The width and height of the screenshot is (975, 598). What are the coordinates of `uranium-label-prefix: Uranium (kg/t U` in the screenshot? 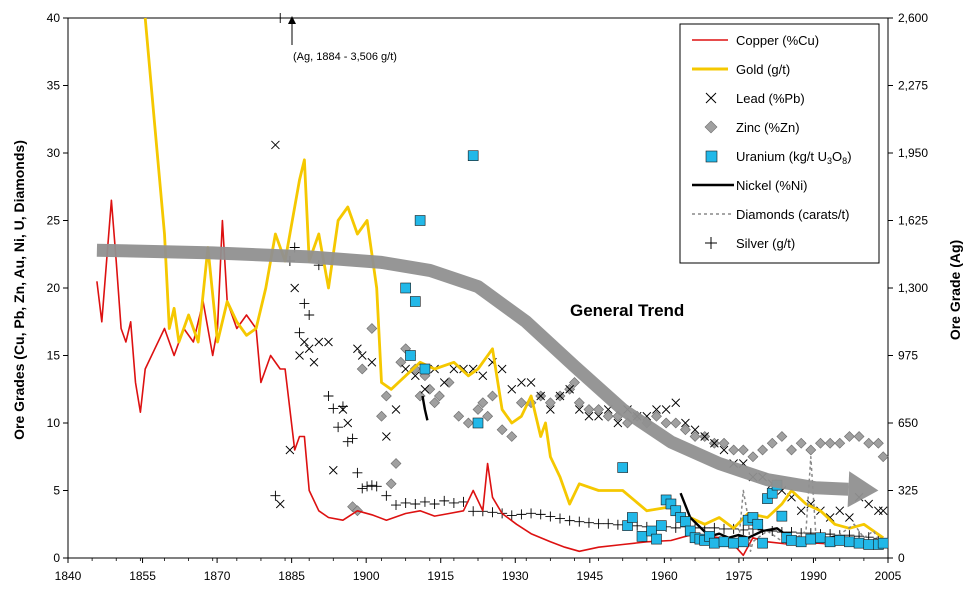 It's located at (781, 156).